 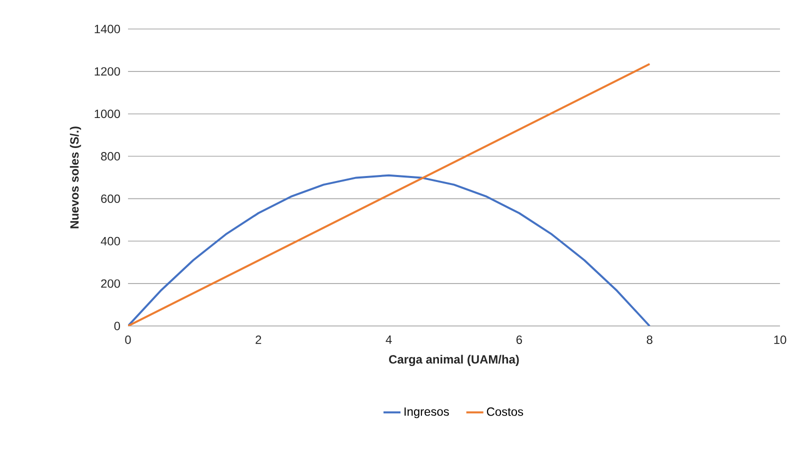 I want to click on y-tick-label: 200, so click(x=110, y=283).